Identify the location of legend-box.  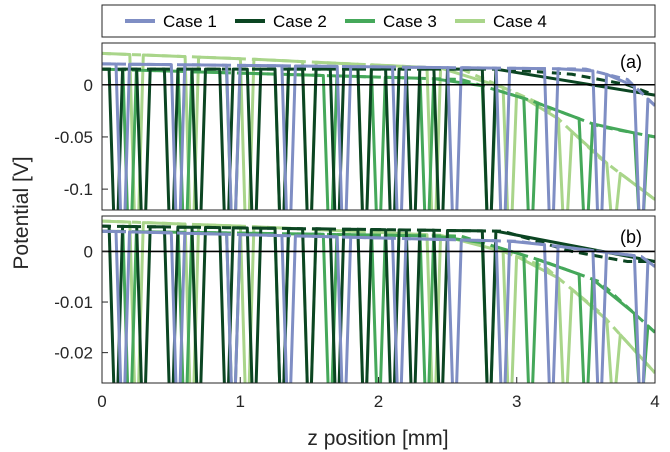
(378, 21).